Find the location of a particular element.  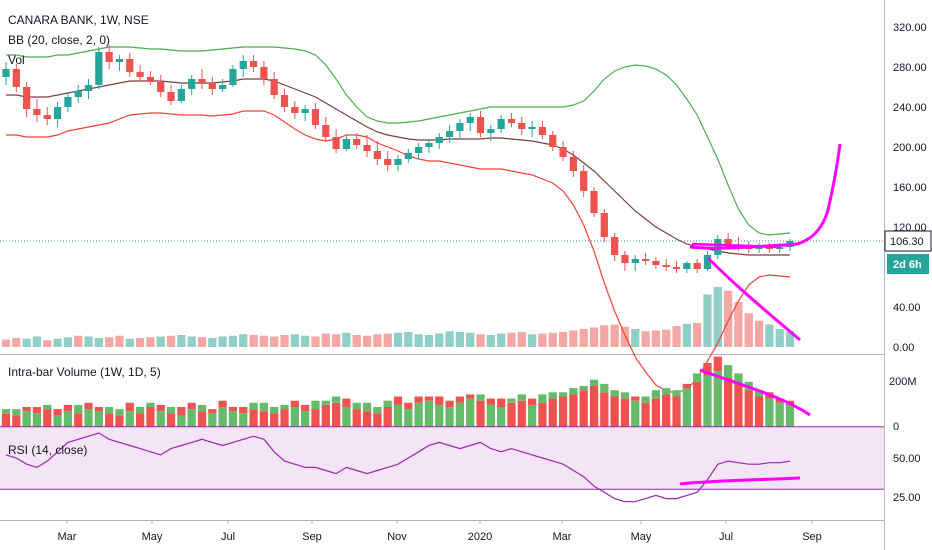

countdown-text: 2d 6h is located at coordinates (907, 265).